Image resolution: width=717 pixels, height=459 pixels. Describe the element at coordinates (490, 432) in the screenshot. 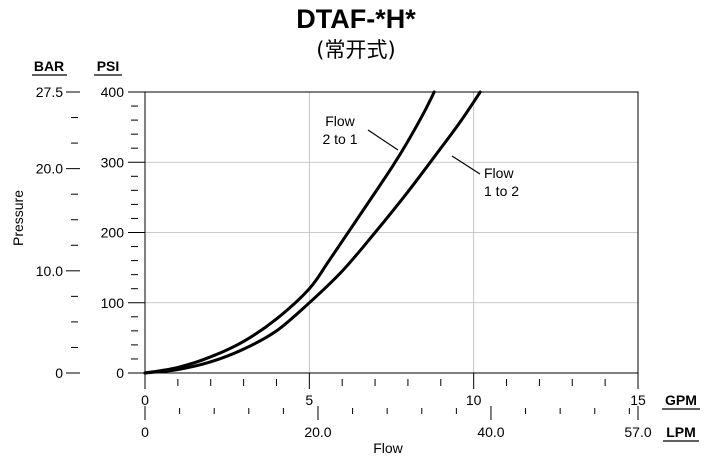

I see `x-secondary-tick-label: 40.0` at that location.